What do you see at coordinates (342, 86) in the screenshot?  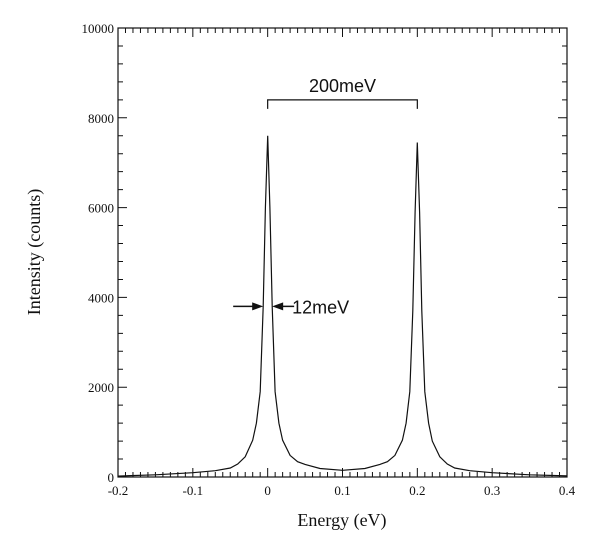 I see `separation-label: 200meV` at bounding box center [342, 86].